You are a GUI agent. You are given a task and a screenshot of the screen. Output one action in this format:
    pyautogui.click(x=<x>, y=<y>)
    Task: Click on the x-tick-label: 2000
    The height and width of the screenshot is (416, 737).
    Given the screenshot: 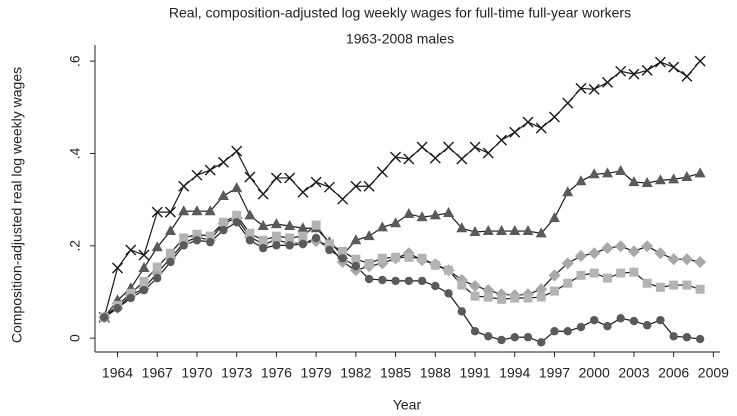 What is the action you would take?
    pyautogui.click(x=594, y=373)
    